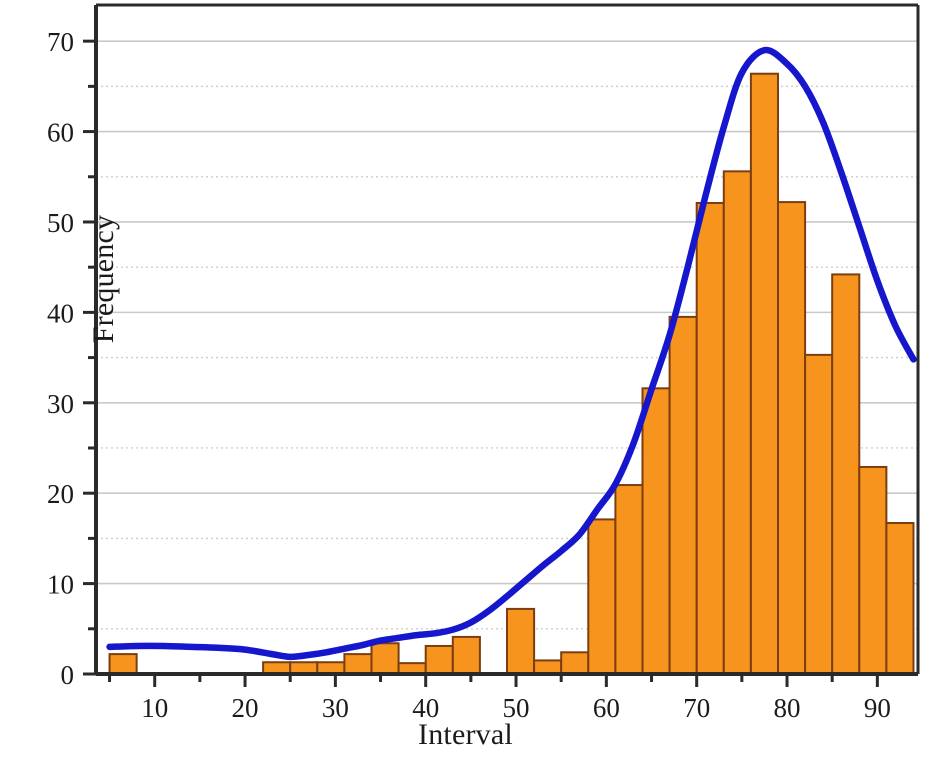 This screenshot has width=931, height=764. What do you see at coordinates (68, 675) in the screenshot?
I see `y-tick-label: 0` at bounding box center [68, 675].